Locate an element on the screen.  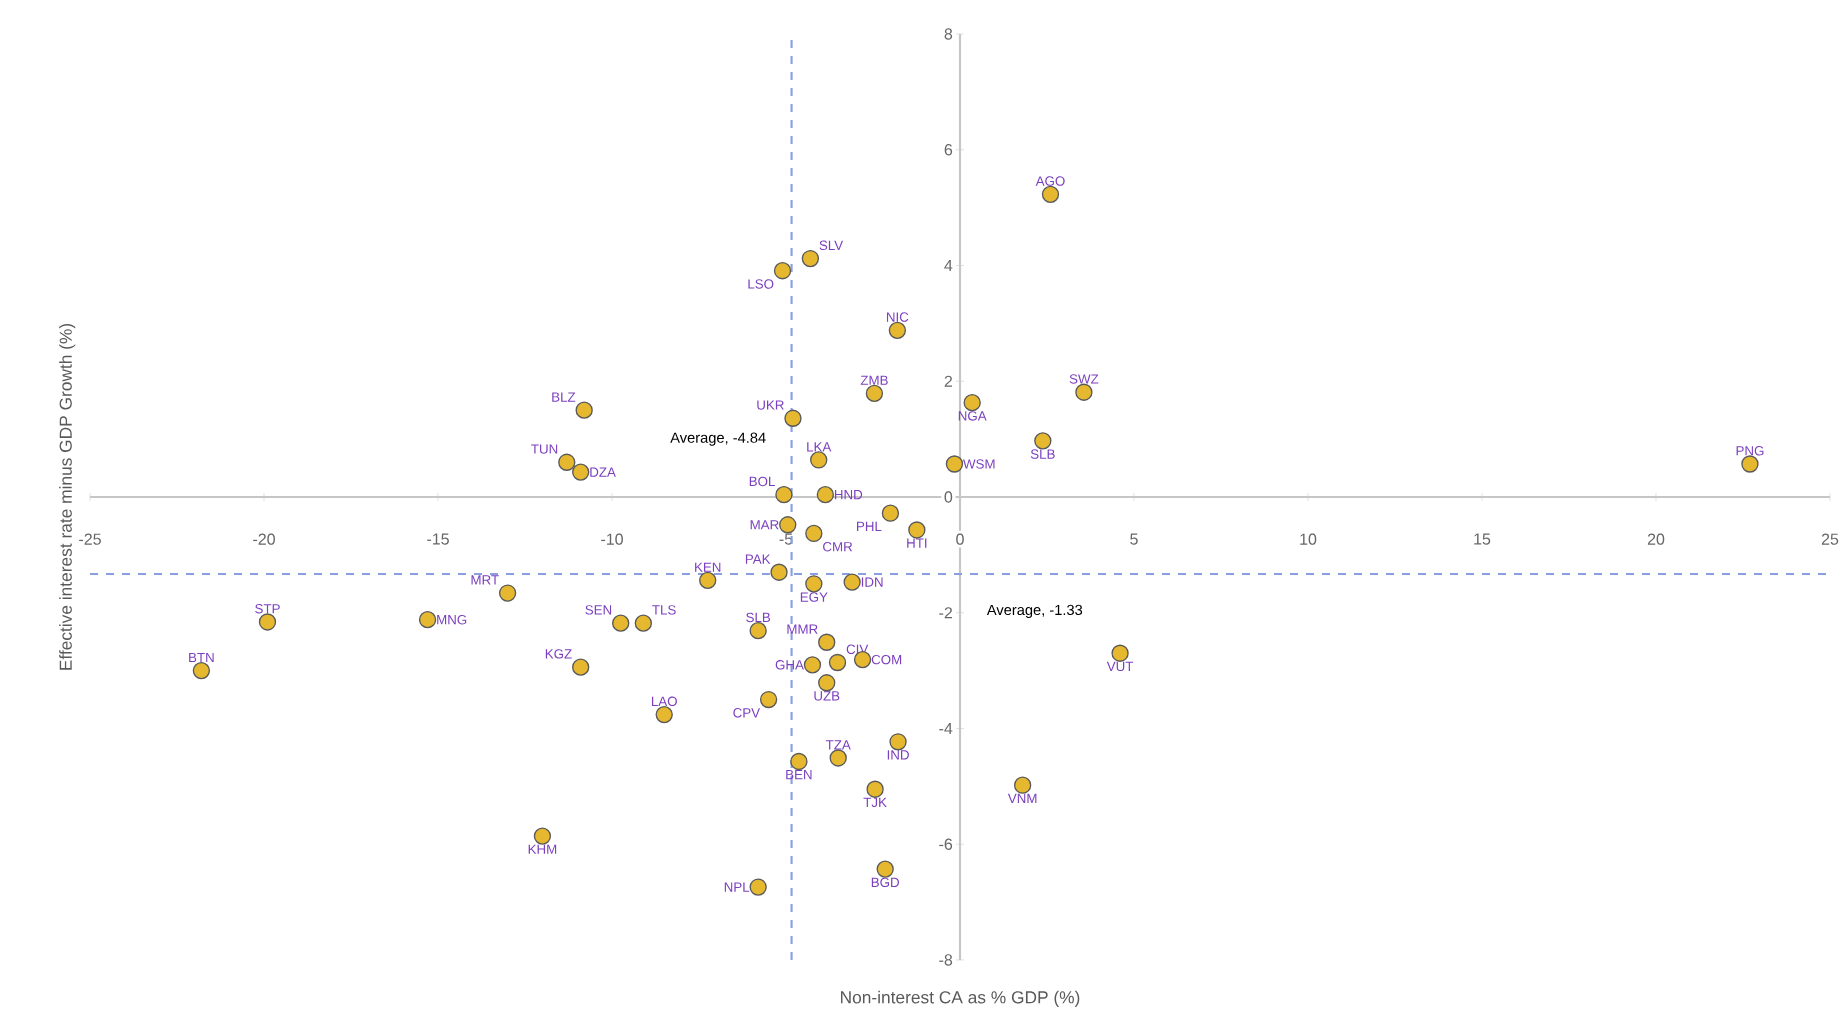
x-tick-label: -15 is located at coordinates (438, 539).